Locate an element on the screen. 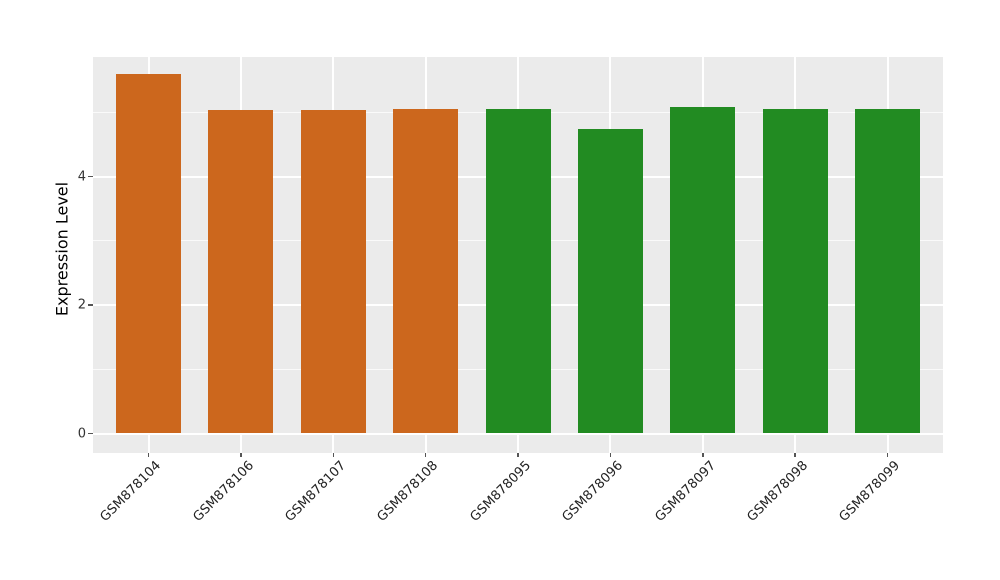 The image size is (1000, 580). x-tick-label: GSM878096 is located at coordinates (593, 491).